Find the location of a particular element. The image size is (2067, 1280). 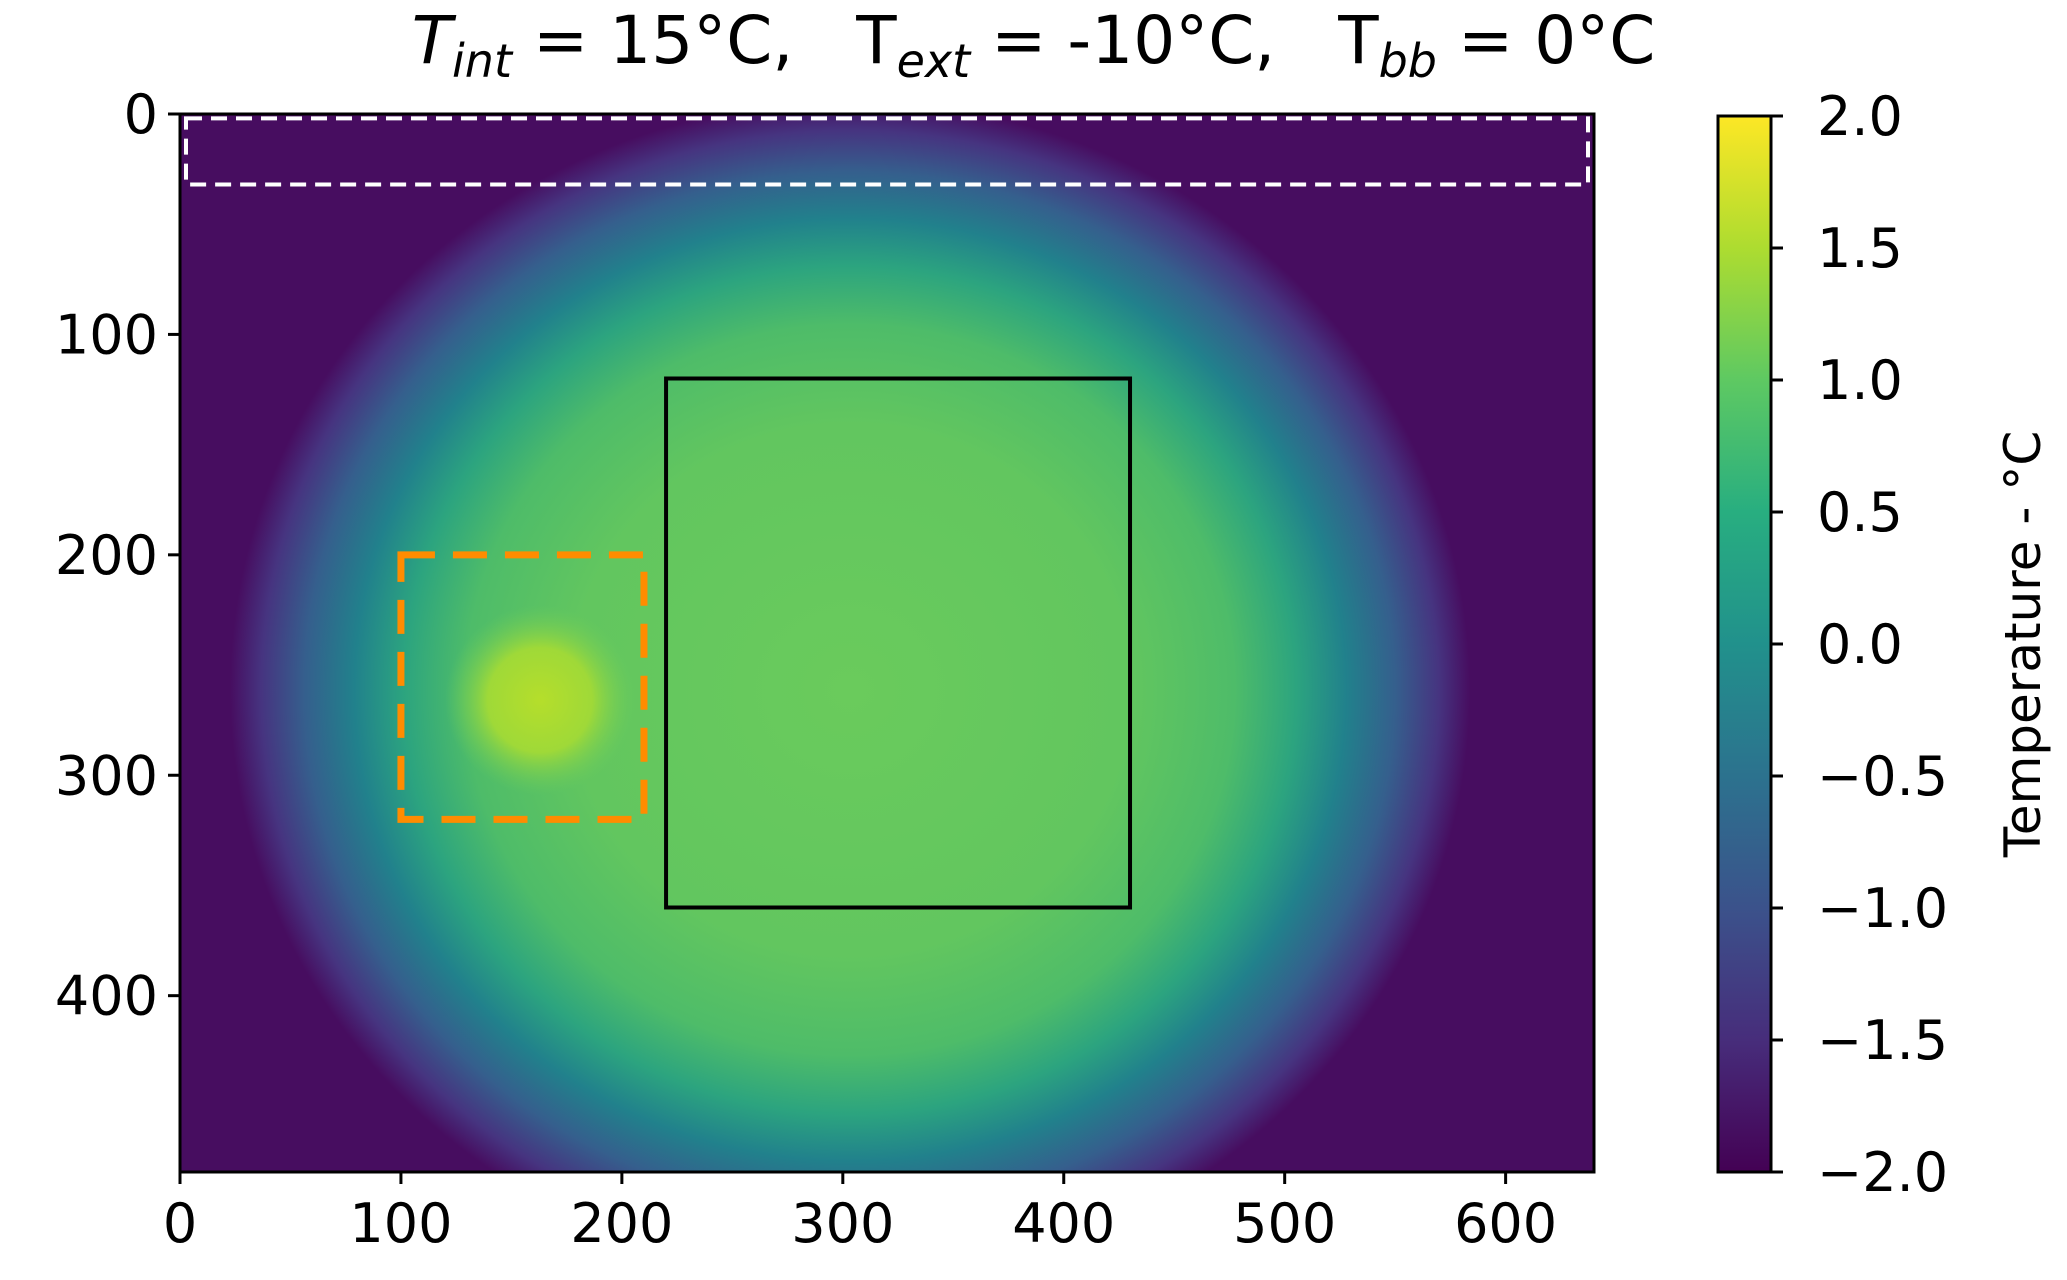

y-tick-label: 100 is located at coordinates (106, 334).